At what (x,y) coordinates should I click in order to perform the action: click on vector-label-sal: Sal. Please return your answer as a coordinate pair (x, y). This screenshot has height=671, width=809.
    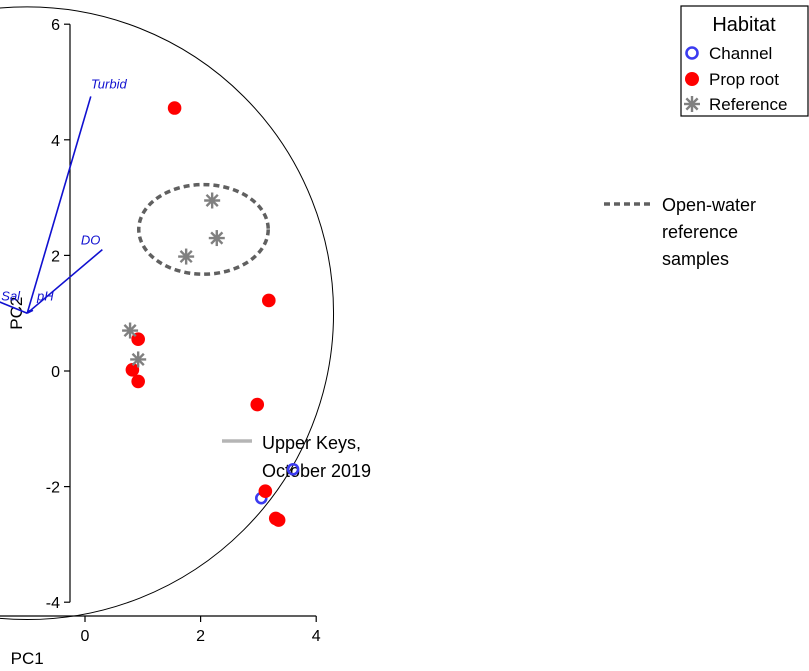
    Looking at the image, I should click on (11, 295).